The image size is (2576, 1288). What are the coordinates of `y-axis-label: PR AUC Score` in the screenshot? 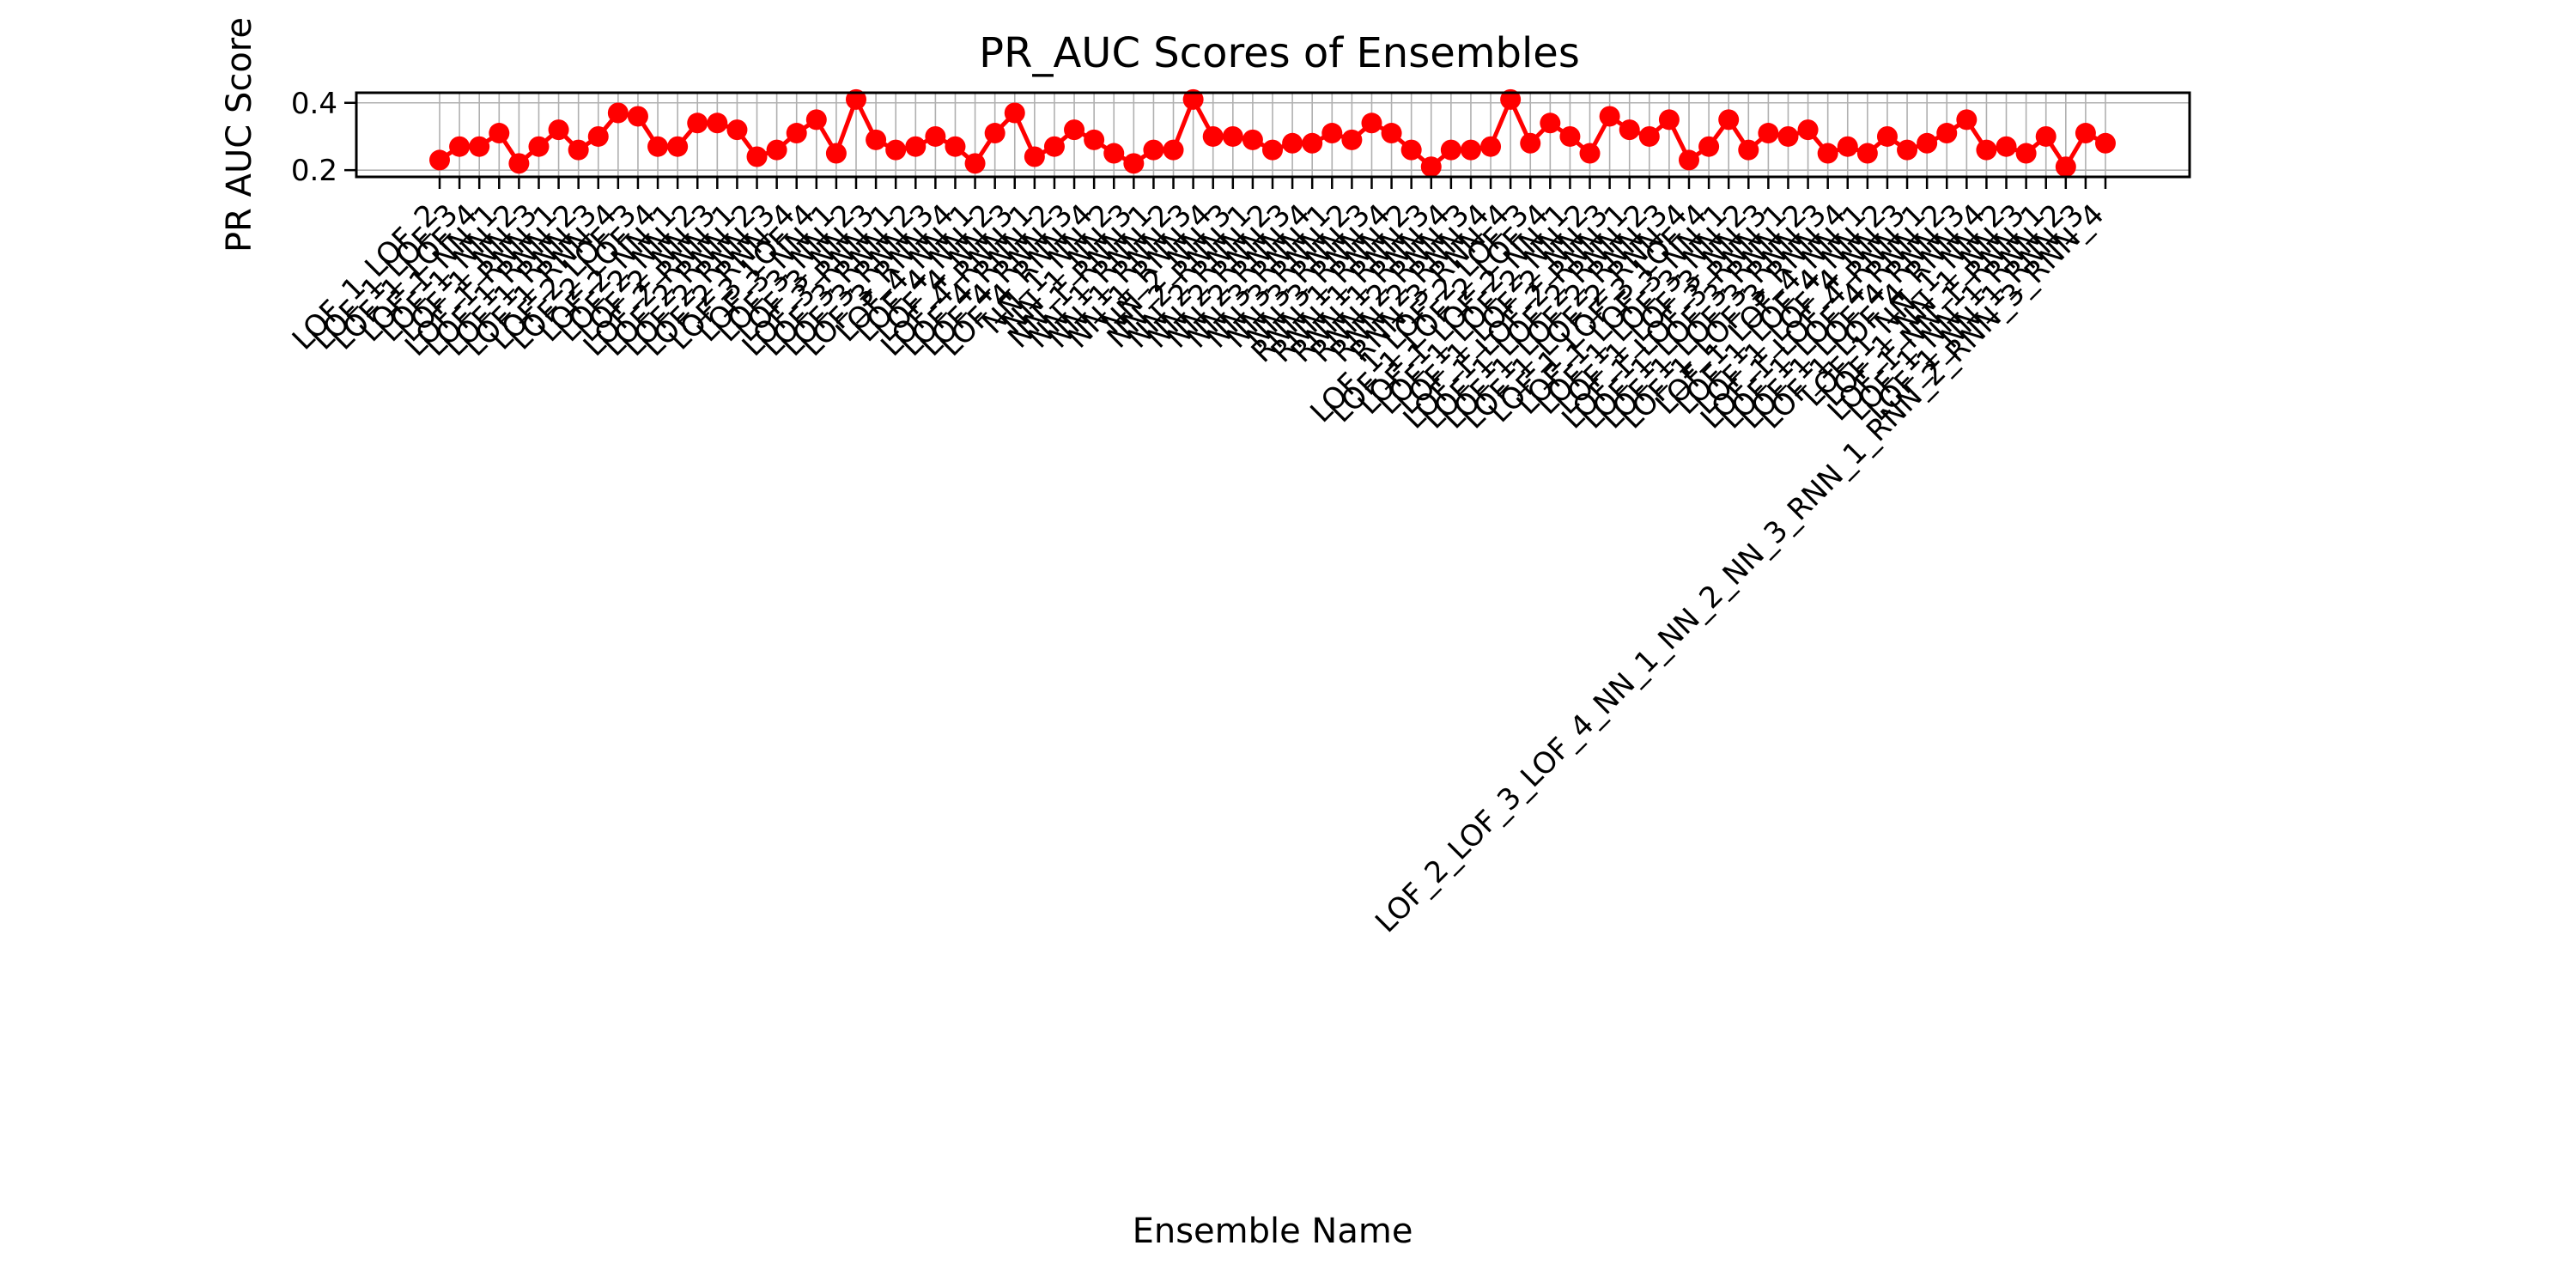 It's located at (240, 134).